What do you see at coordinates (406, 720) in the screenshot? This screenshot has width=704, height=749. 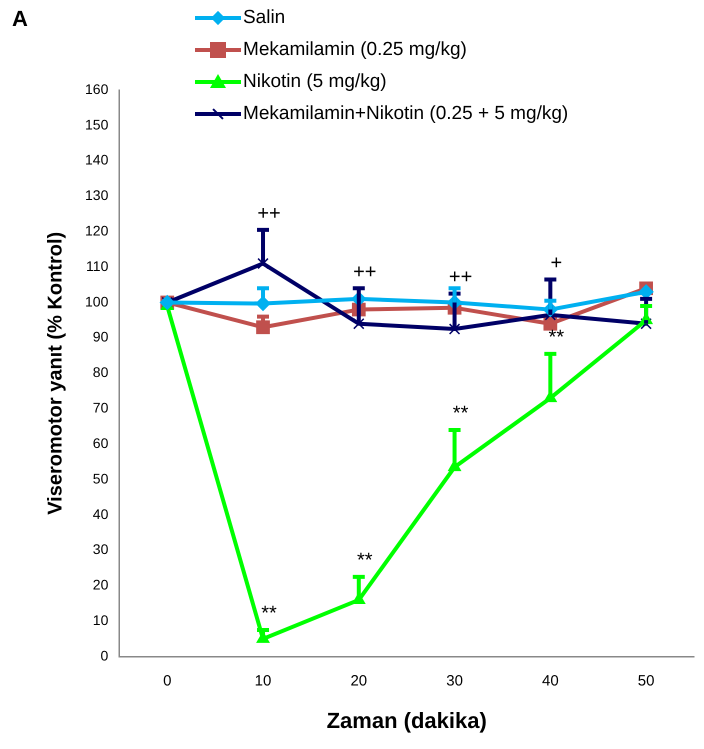 I see `x-axis-title: Zaman (dakika)` at bounding box center [406, 720].